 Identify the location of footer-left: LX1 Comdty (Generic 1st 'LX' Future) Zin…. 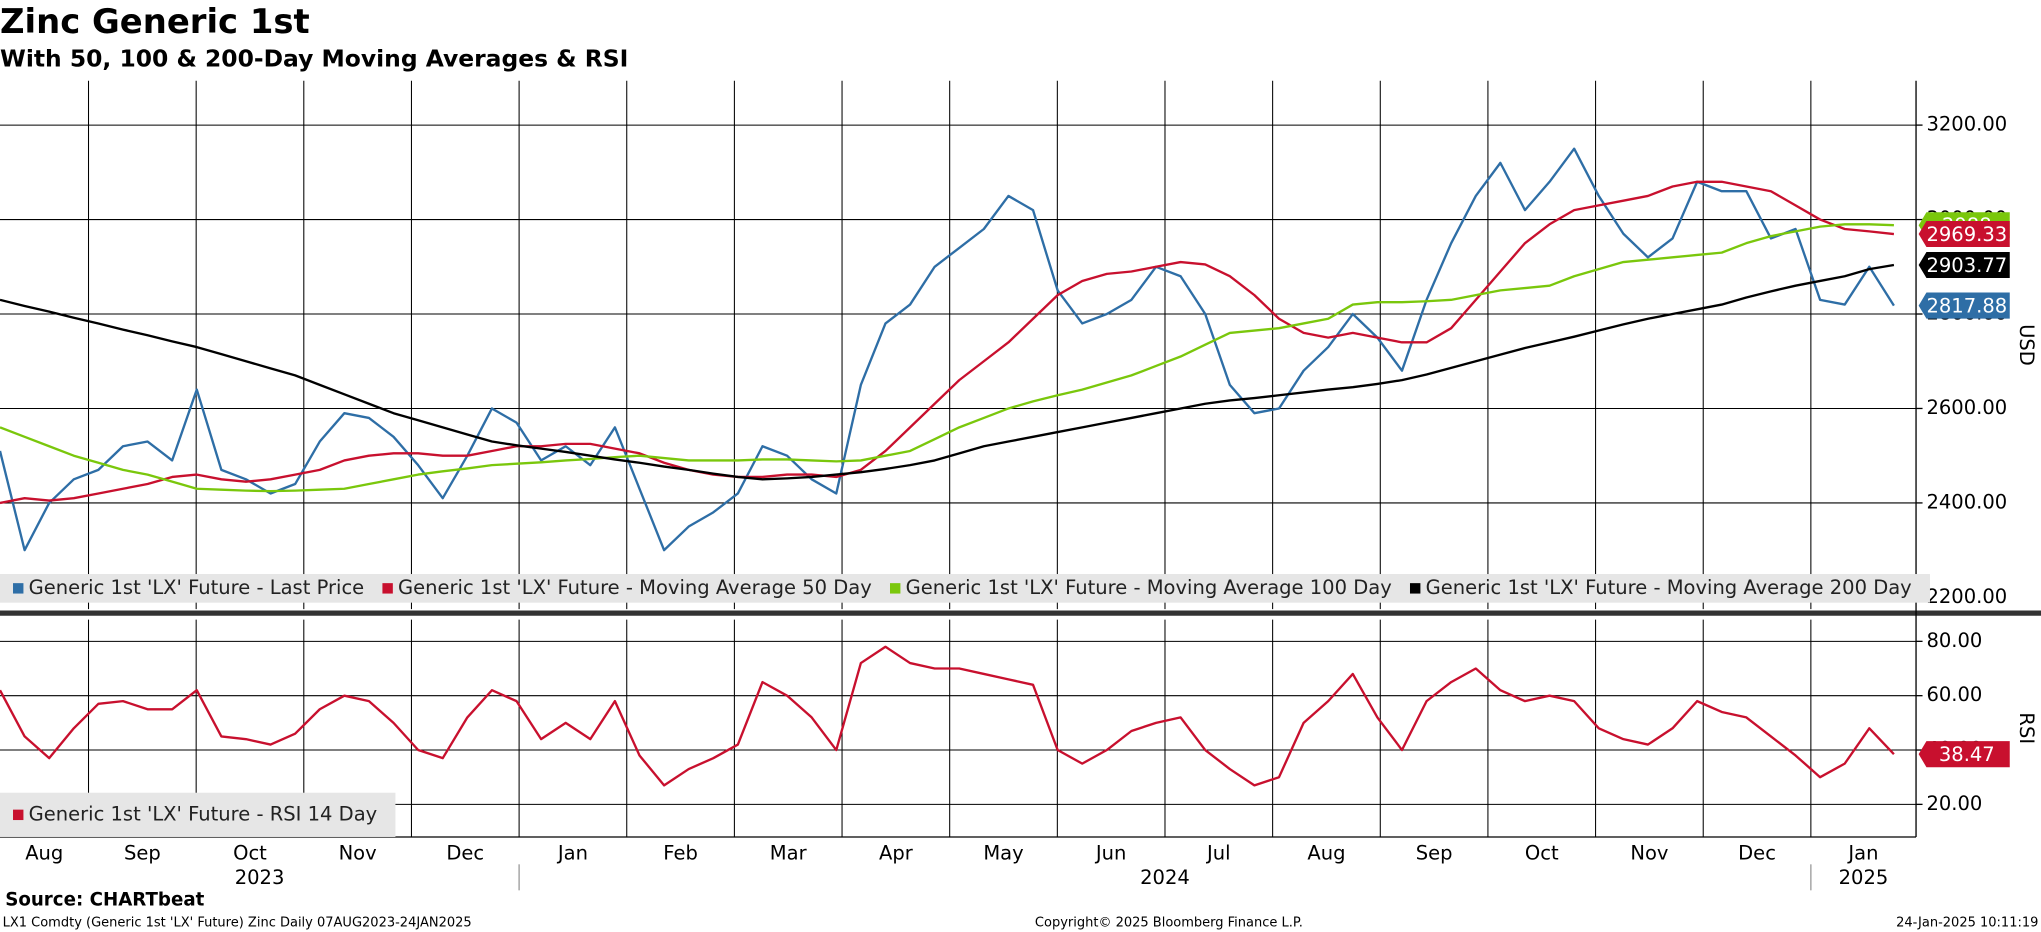
(237, 922).